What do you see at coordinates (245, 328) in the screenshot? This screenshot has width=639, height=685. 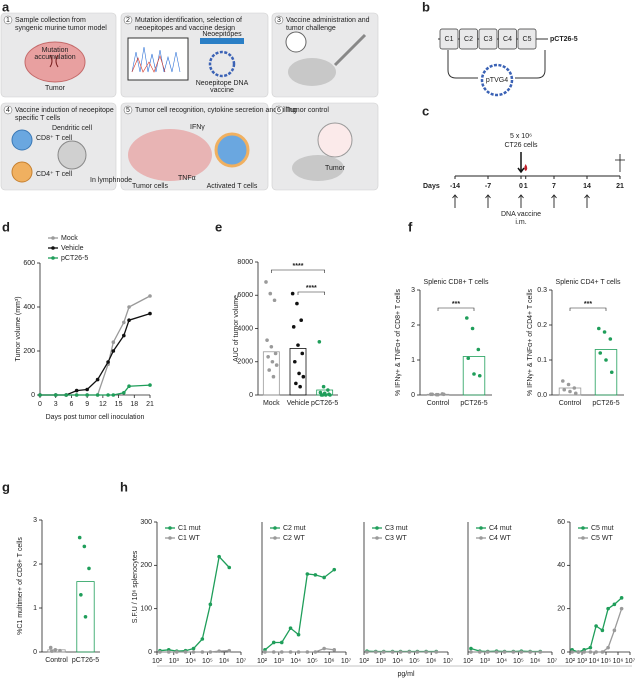 I see `y-tick-label: 4000` at bounding box center [245, 328].